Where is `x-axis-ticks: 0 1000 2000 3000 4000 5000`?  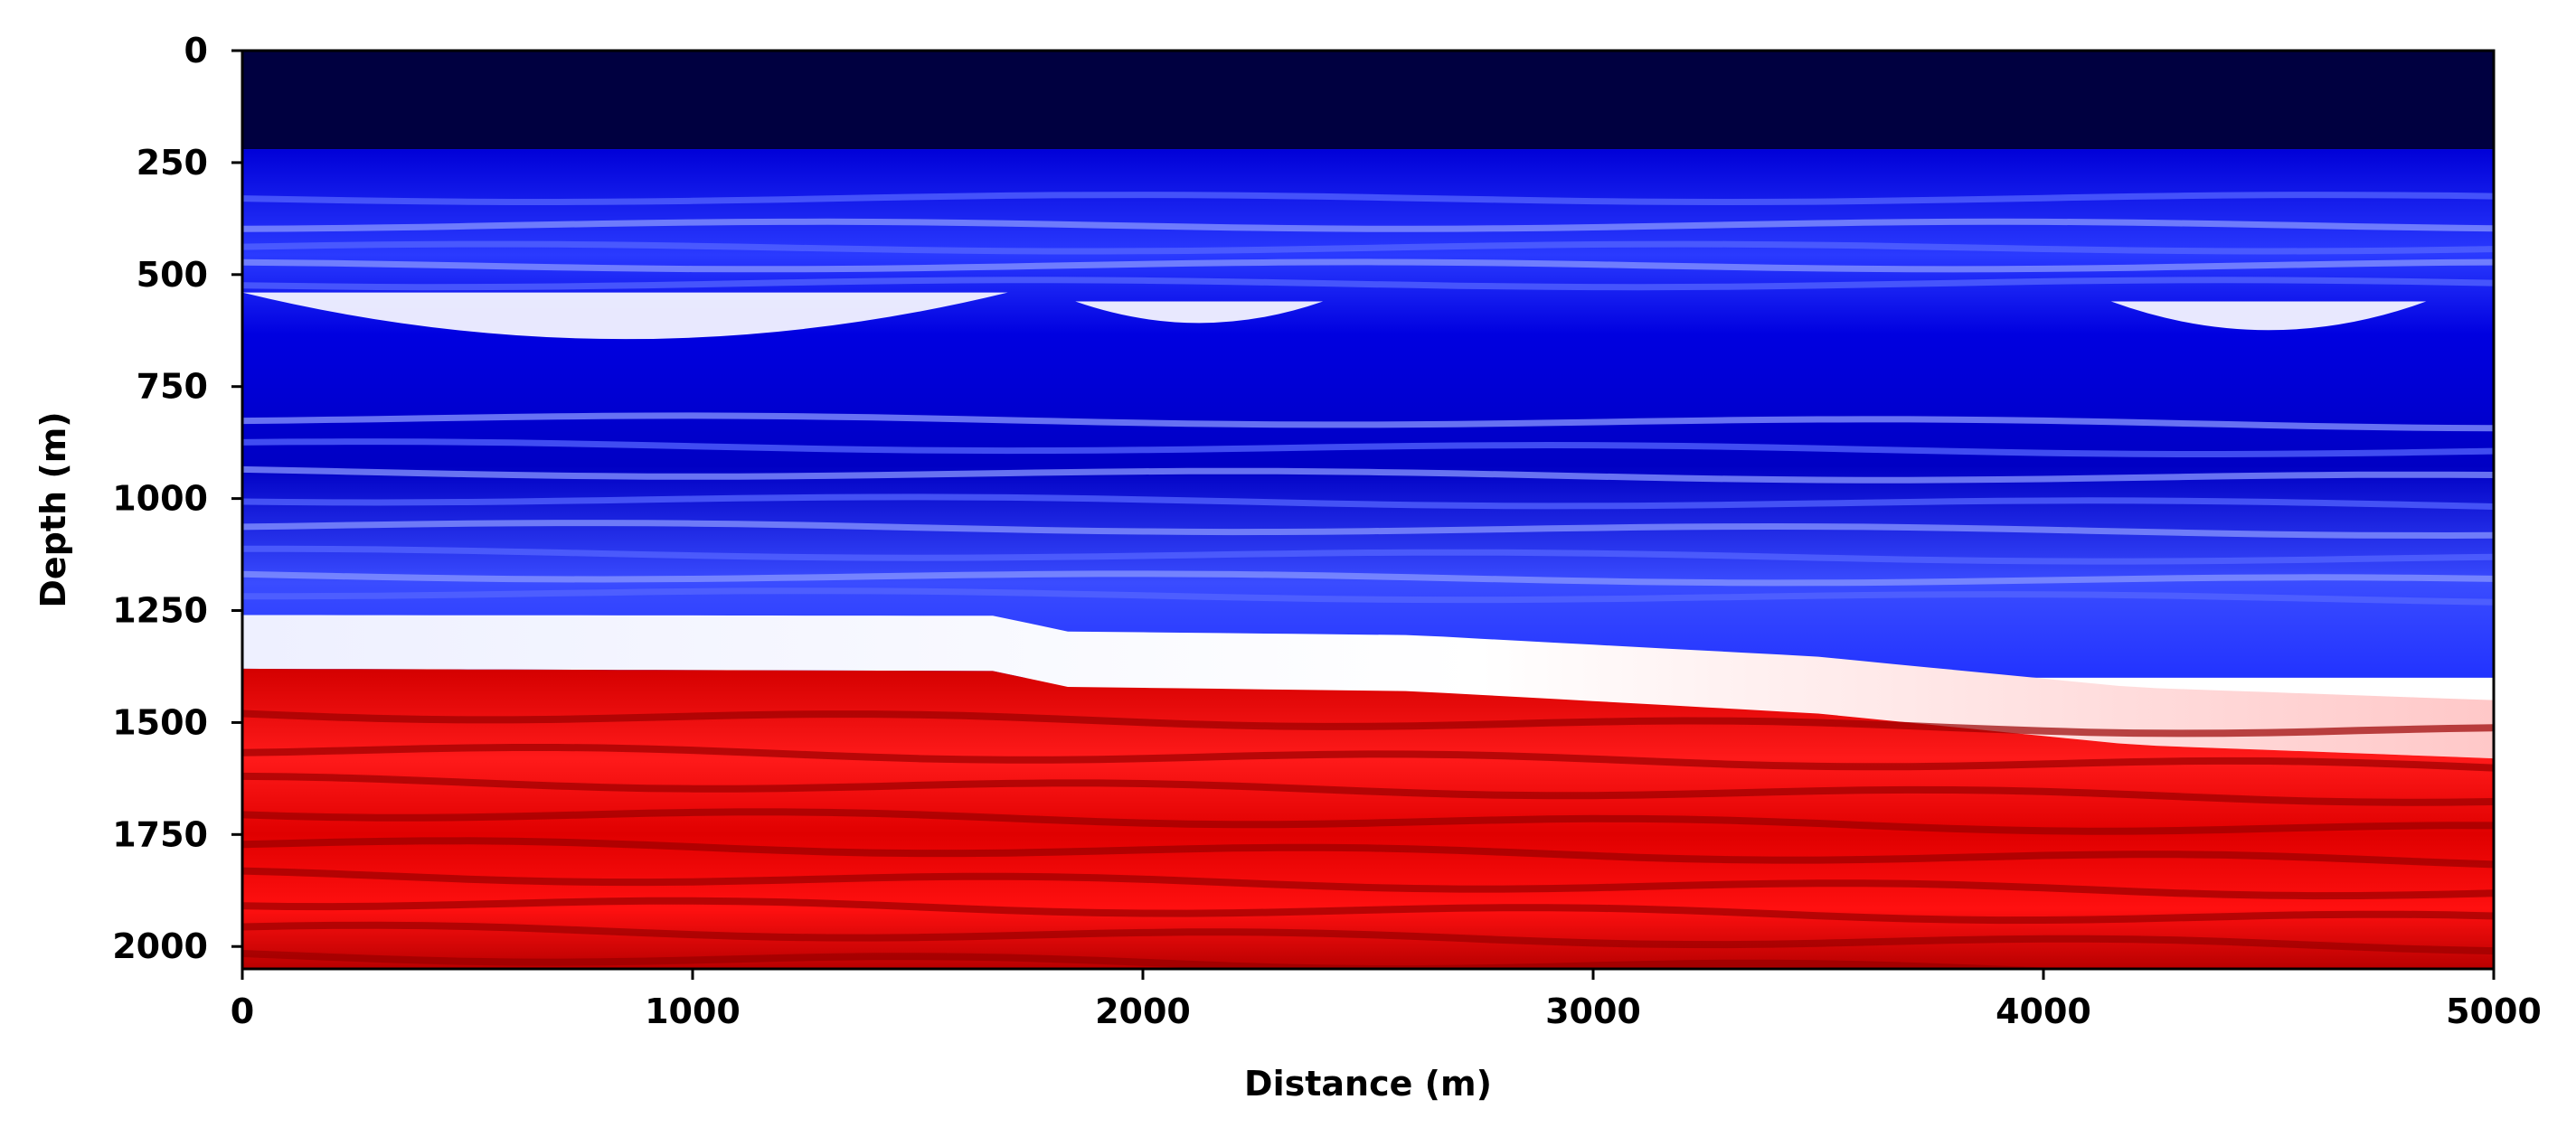
x-axis-ticks: 0 1000 2000 3000 4000 5000 is located at coordinates (1387, 1000).